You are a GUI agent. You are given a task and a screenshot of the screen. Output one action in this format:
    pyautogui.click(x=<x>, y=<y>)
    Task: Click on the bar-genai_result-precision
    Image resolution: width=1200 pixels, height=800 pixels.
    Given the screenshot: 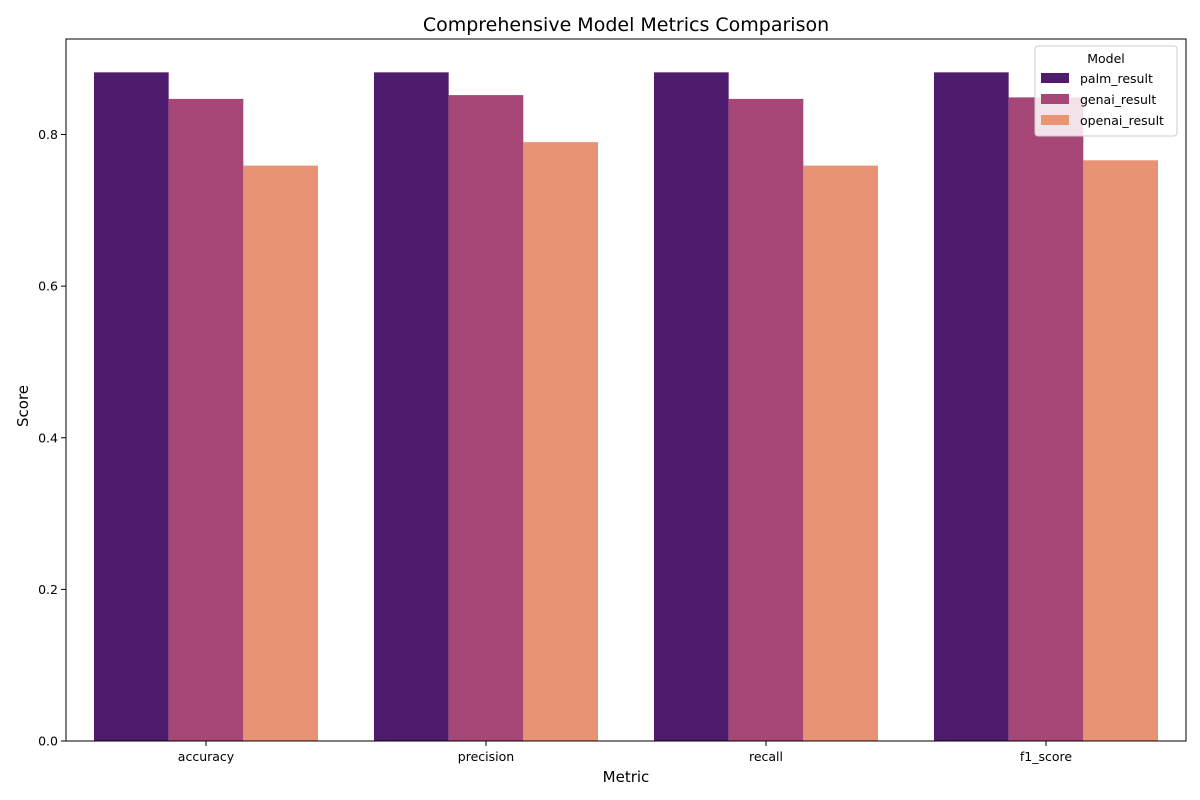 What is the action you would take?
    pyautogui.click(x=486, y=418)
    